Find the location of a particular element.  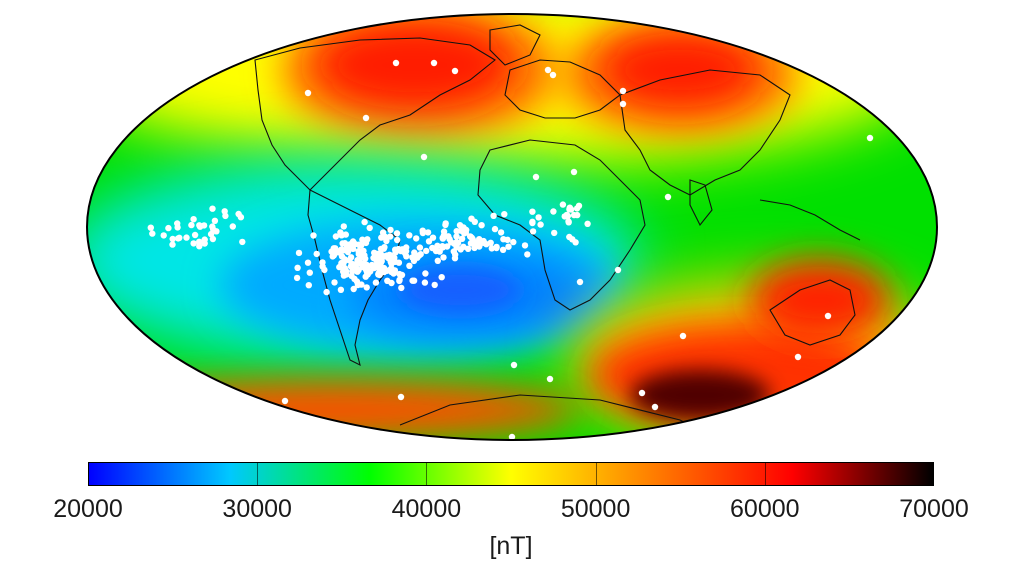

colorbar-tick-label: 40000 is located at coordinates (426, 509).